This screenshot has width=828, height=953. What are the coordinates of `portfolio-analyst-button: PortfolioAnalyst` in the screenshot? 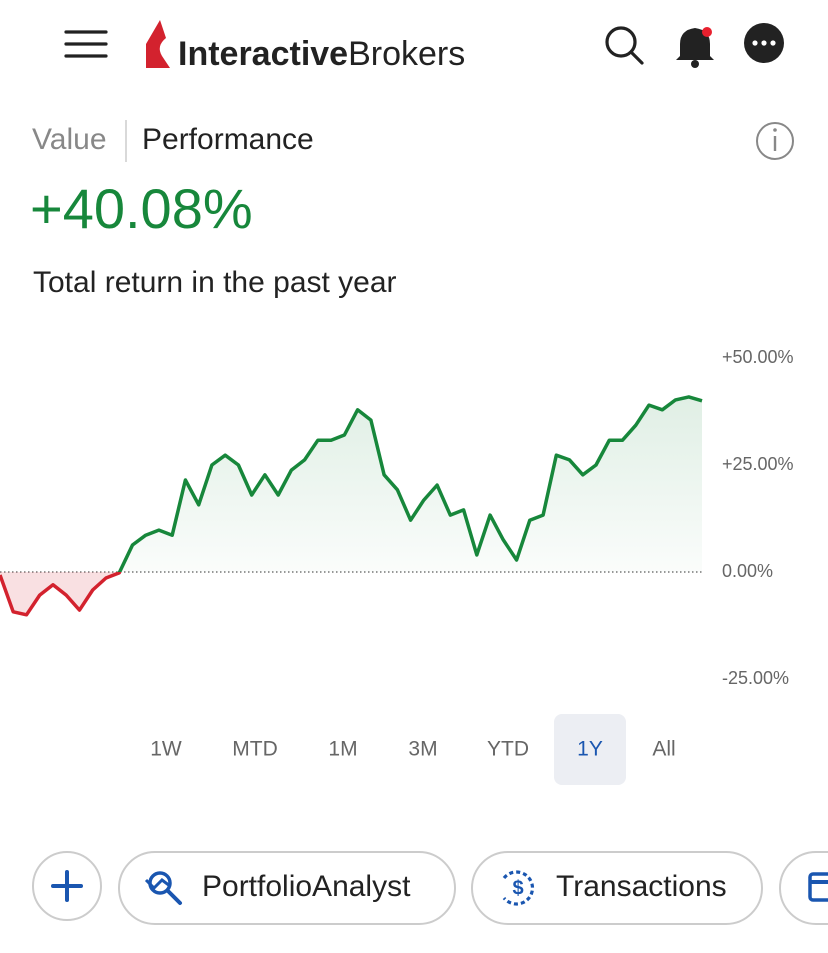 It's located at (287, 888).